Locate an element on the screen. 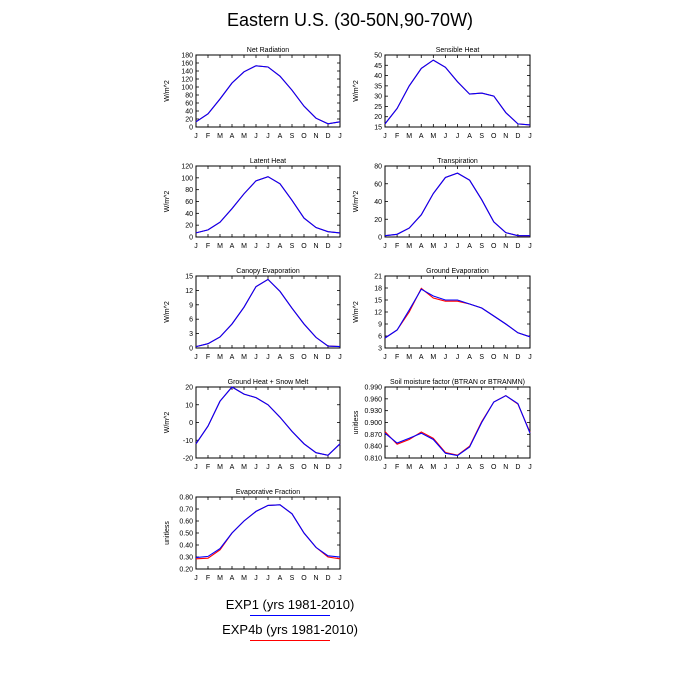 This screenshot has width=700, height=700. y-tick-label: 12 is located at coordinates (378, 313).